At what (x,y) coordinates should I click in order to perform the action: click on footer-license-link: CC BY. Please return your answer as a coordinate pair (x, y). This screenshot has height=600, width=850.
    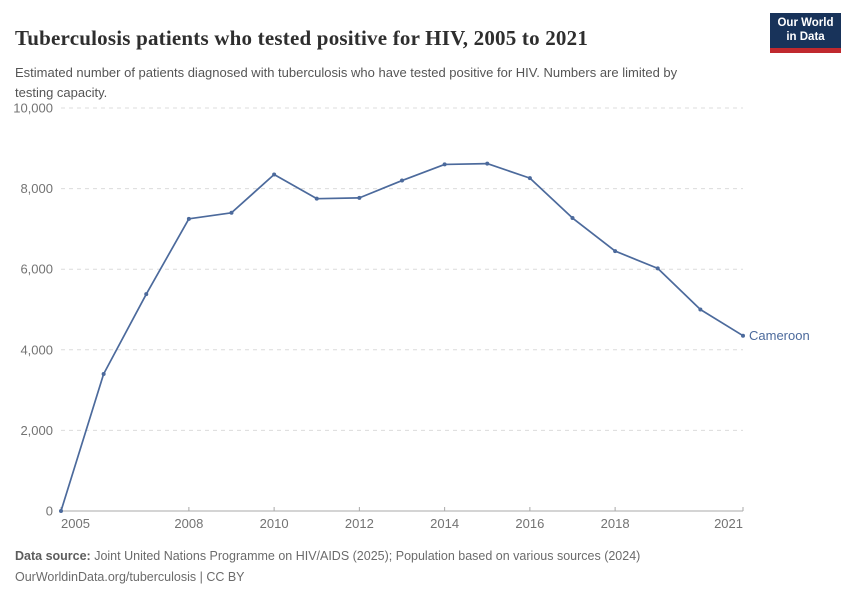
    Looking at the image, I should click on (225, 576).